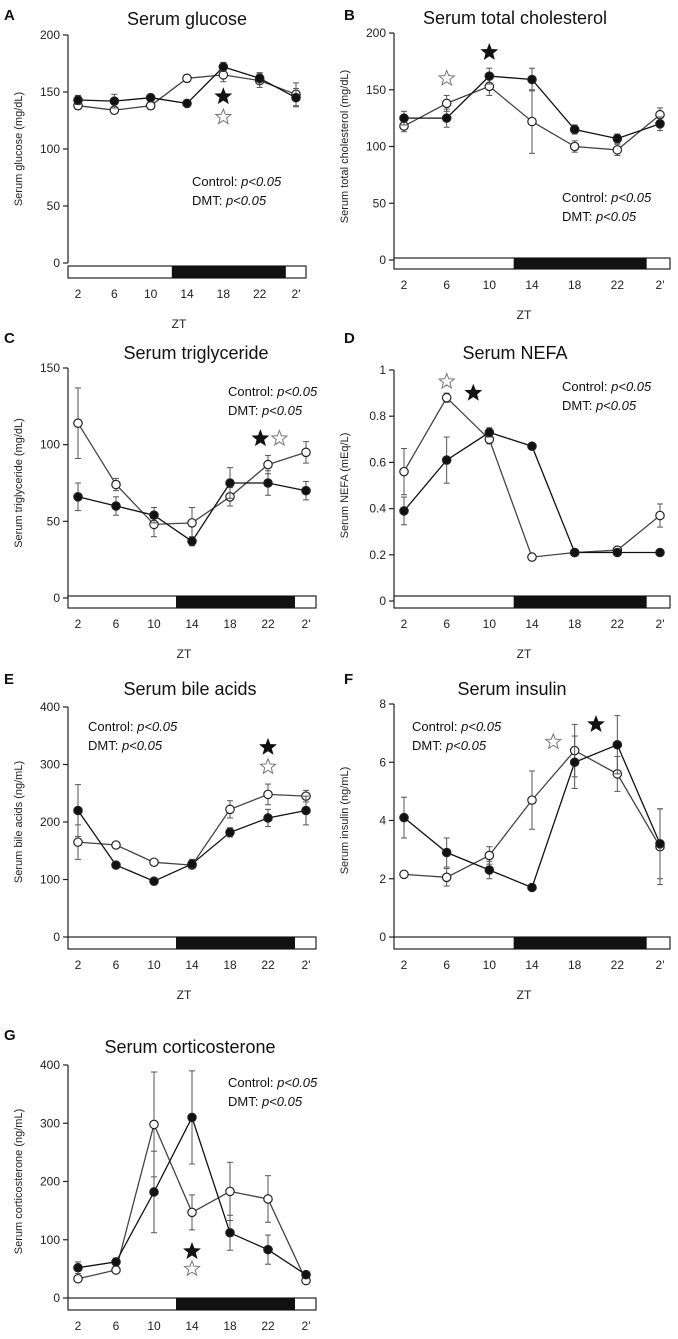 The width and height of the screenshot is (678, 1339). Describe the element at coordinates (515, 18) in the screenshot. I see `panel-title: Serum total cholesterol` at that location.